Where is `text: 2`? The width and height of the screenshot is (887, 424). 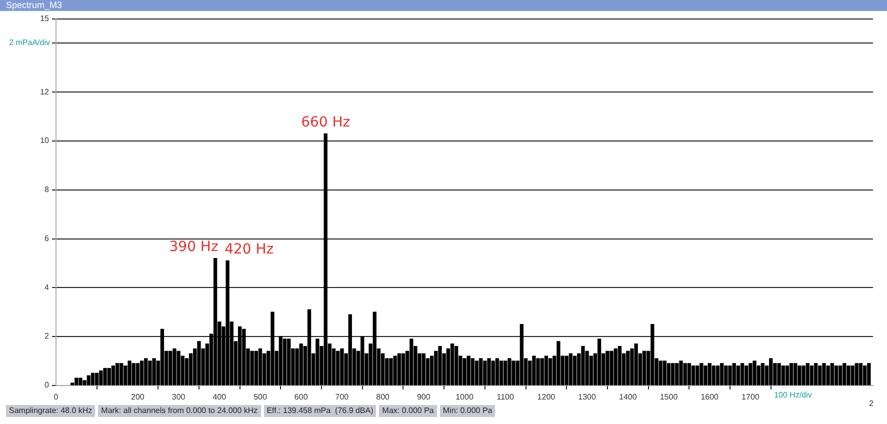
text: 2 is located at coordinates (871, 404).